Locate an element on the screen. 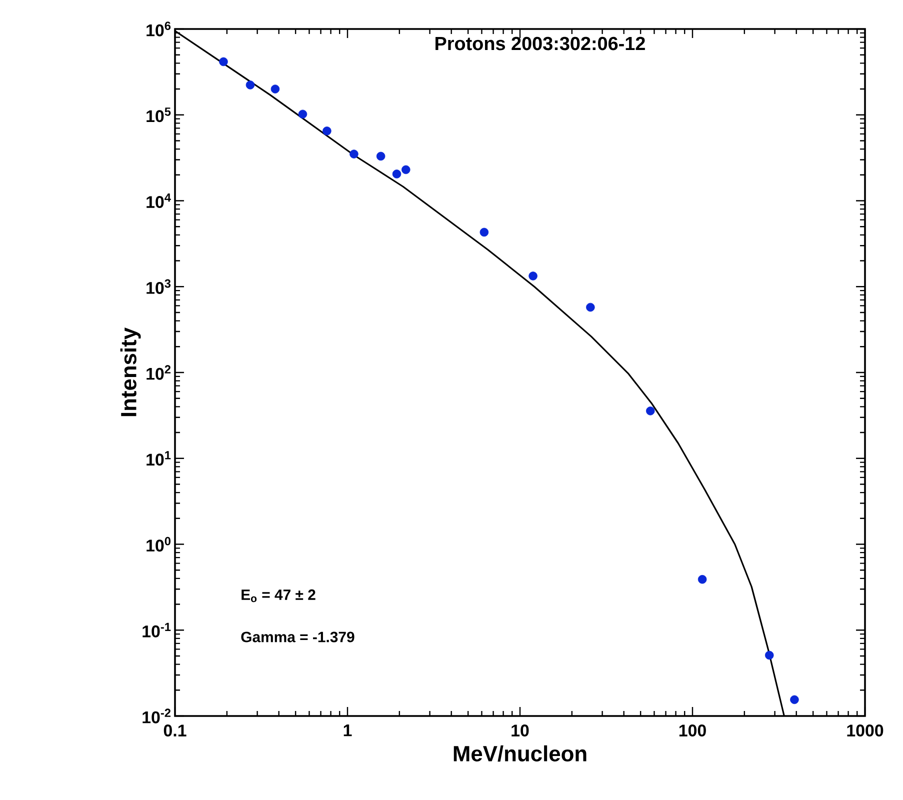 The height and width of the screenshot is (800, 903). y-tick-label: 10$^{3}$ is located at coordinates (158, 286).